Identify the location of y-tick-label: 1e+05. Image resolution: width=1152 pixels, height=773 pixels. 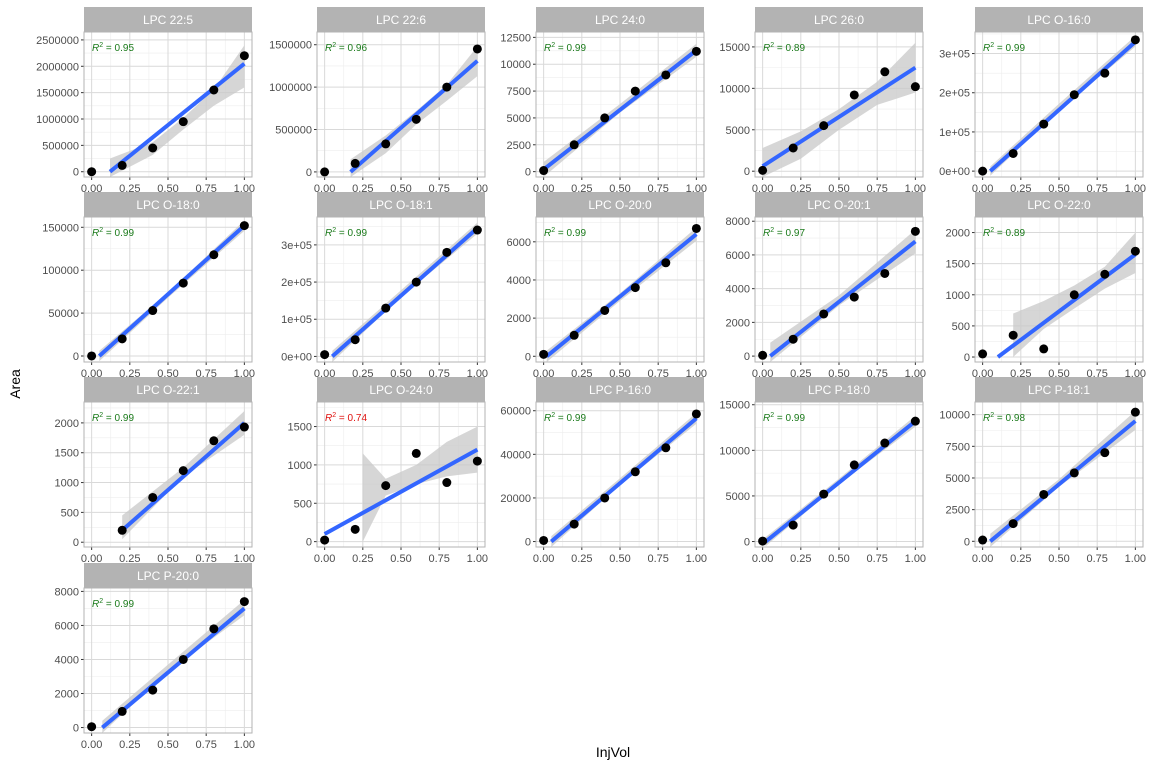
(296, 320).